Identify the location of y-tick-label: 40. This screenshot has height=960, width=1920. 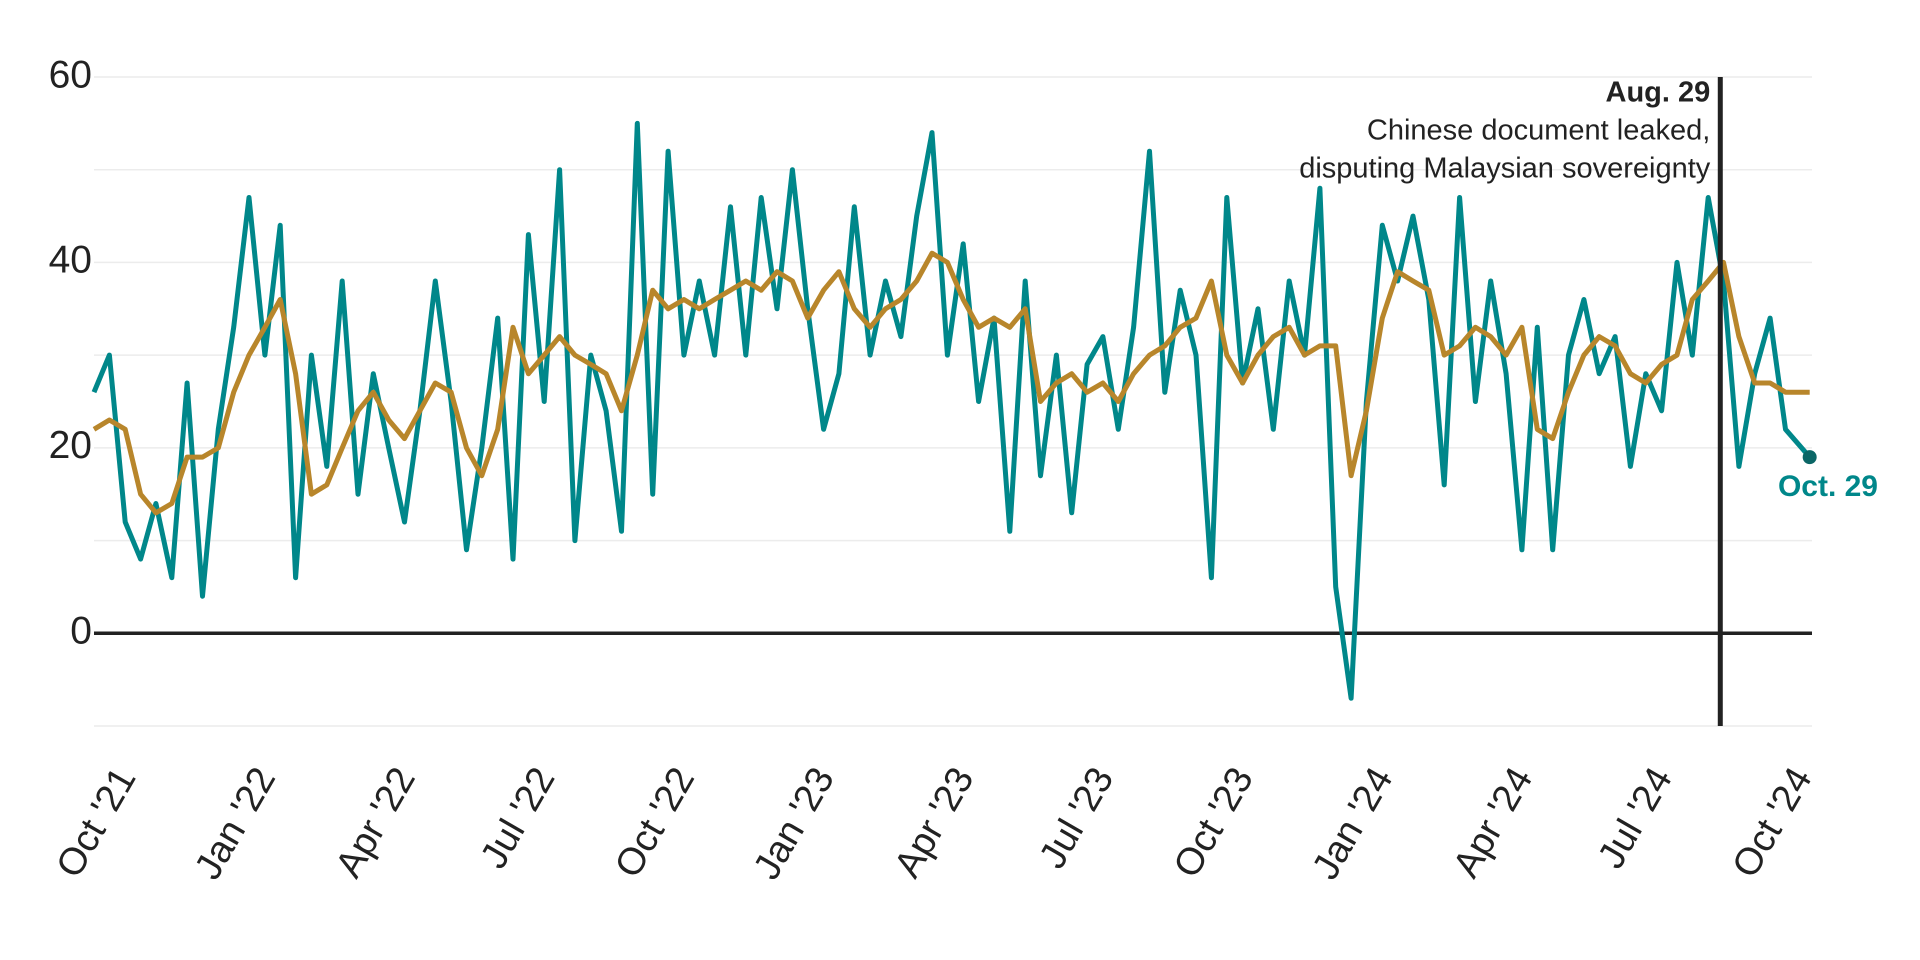
(70, 260).